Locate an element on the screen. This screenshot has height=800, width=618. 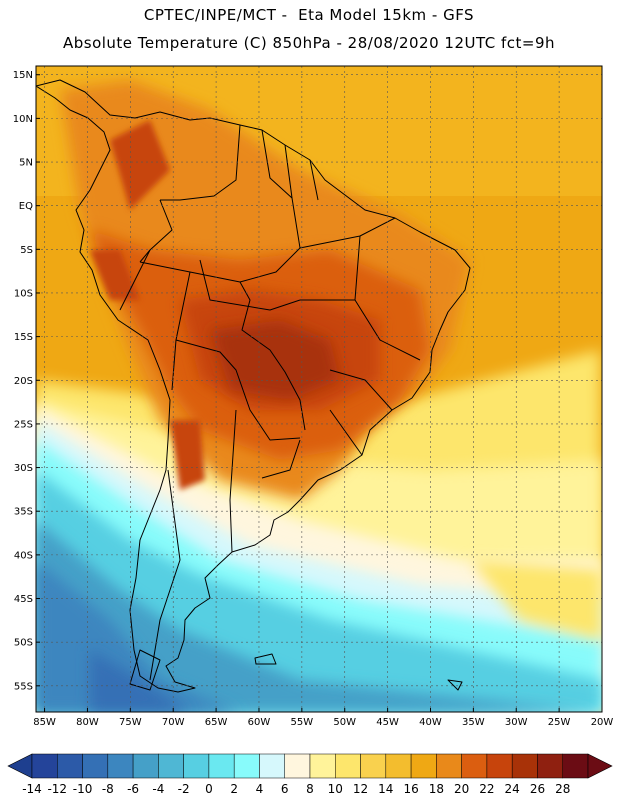
colorbar-label: -12 is located at coordinates (57, 789).